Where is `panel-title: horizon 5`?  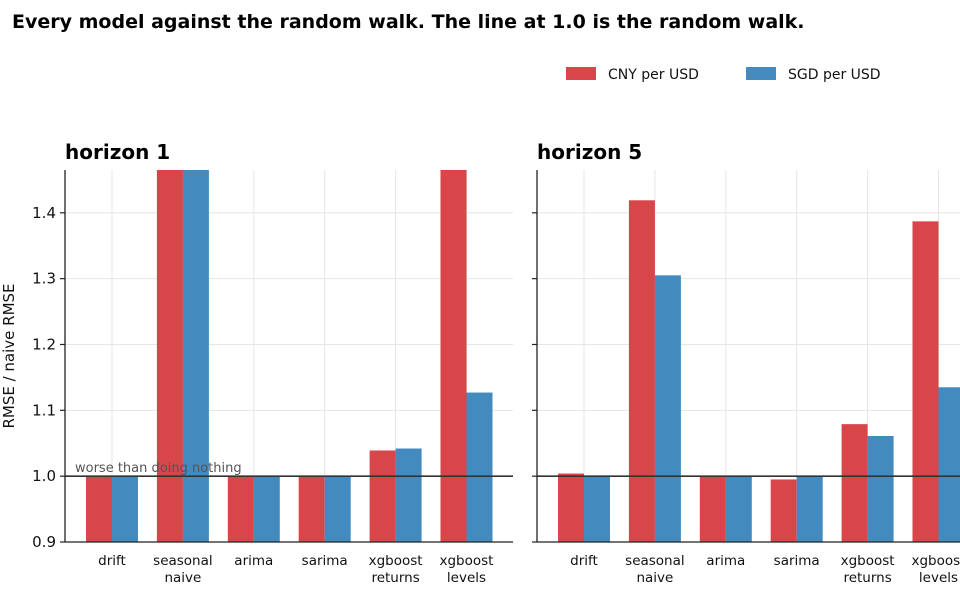 panel-title: horizon 5 is located at coordinates (589, 152).